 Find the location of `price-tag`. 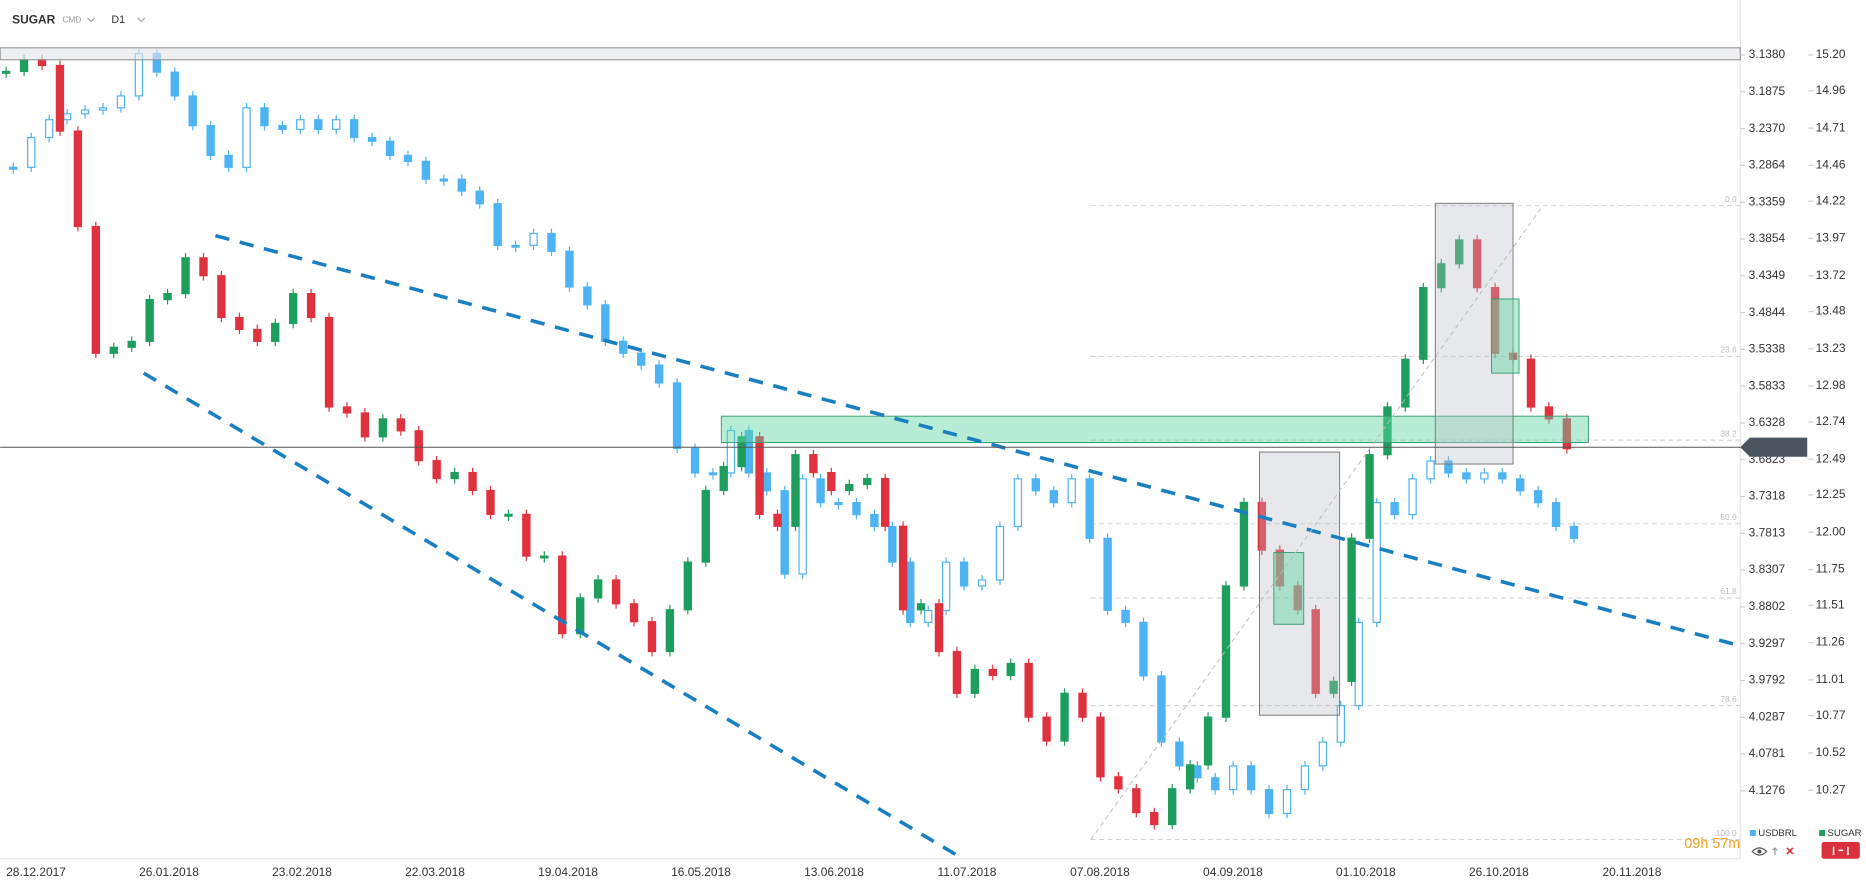

price-tag is located at coordinates (1774, 447).